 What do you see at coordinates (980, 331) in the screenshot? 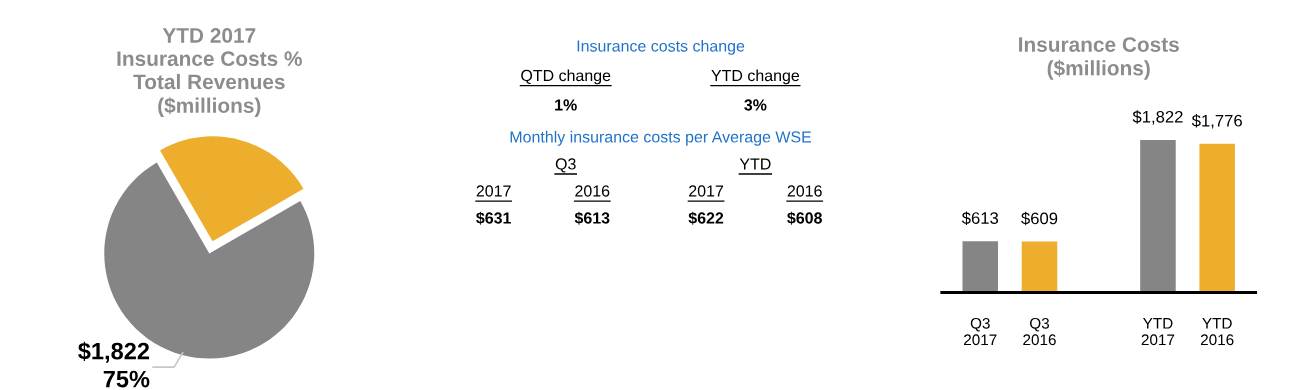
I see `x-tick-label: Q3 2017` at bounding box center [980, 331].